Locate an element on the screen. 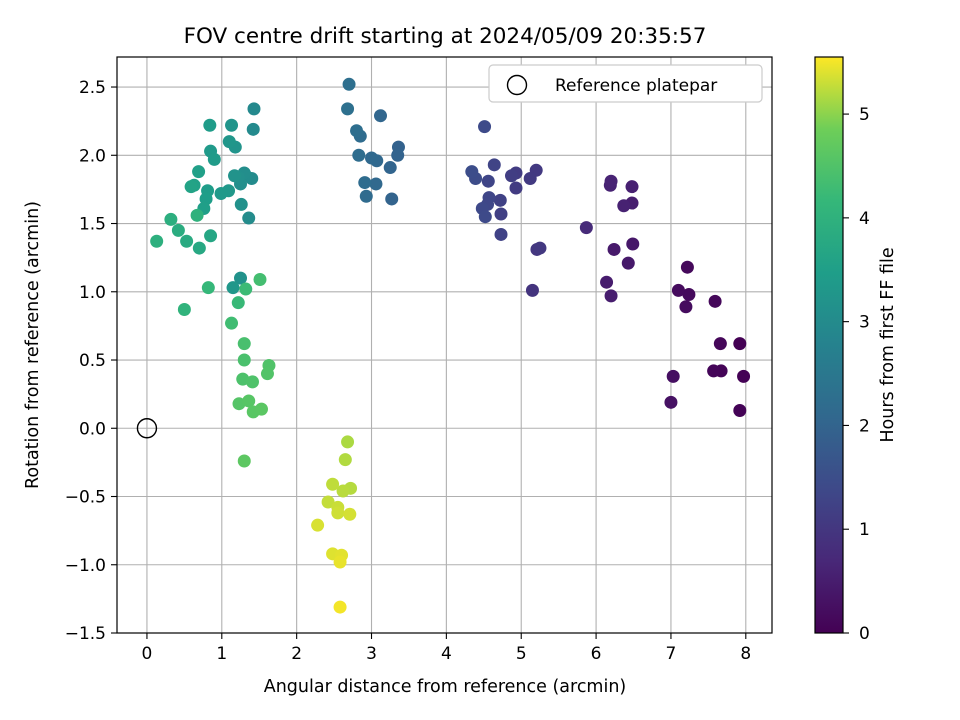 The width and height of the screenshot is (960, 720). colorbar-tick-label: 0 is located at coordinates (864, 634).